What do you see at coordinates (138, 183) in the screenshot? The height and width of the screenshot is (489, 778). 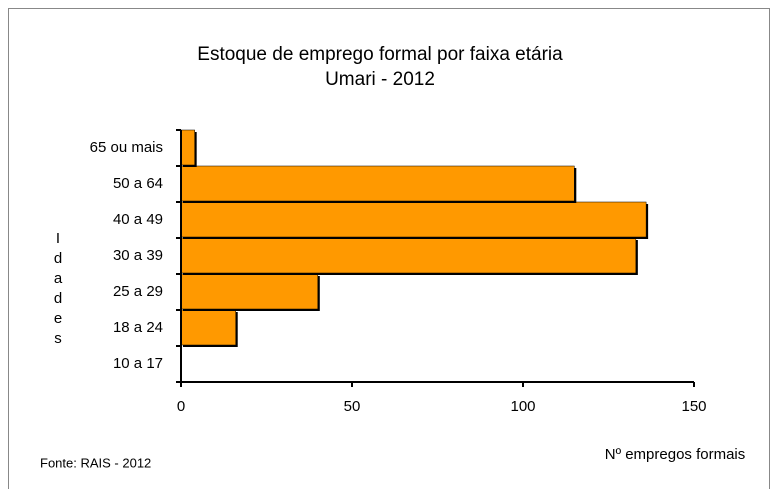 I see `y-tick-label: 50 a 64` at bounding box center [138, 183].